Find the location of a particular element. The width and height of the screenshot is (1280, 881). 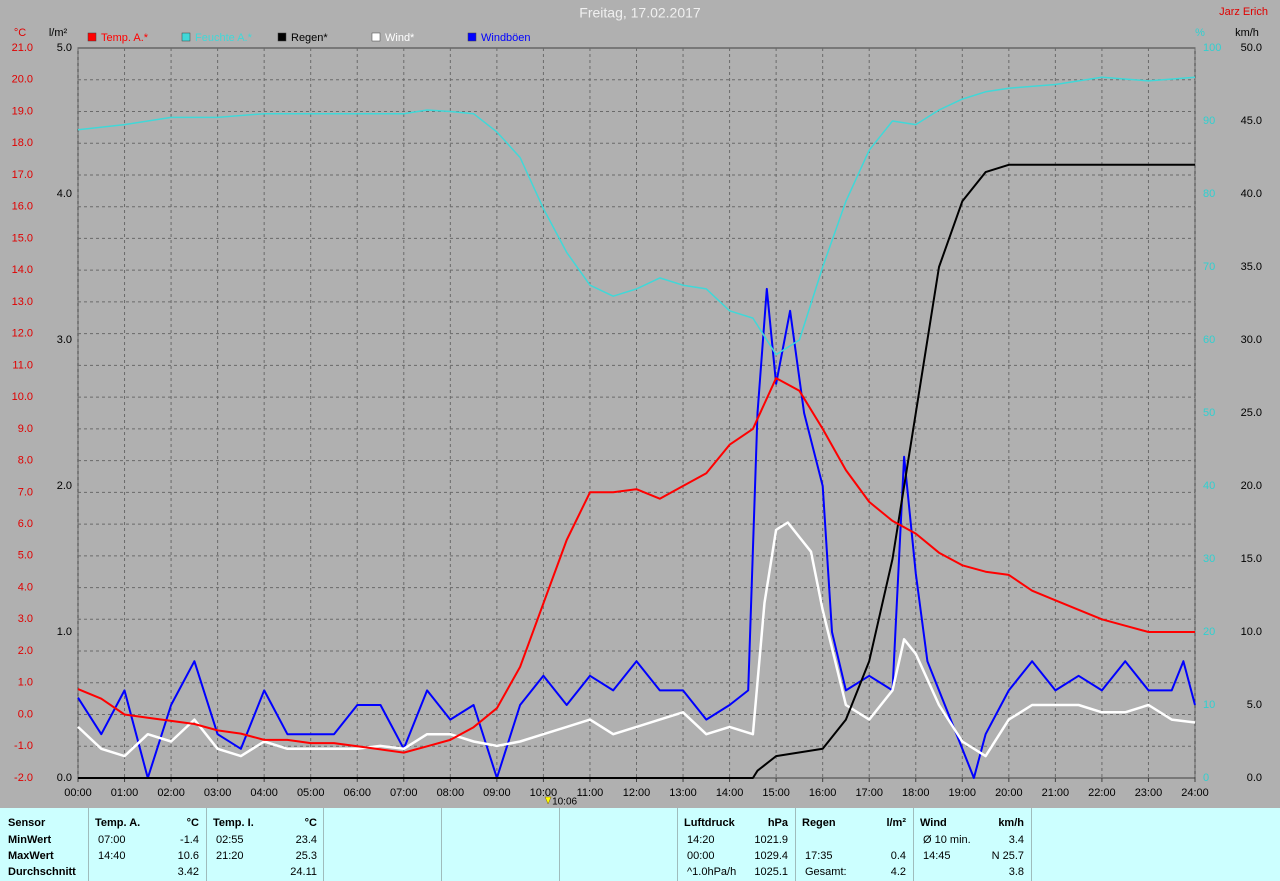

cell-label: 14:45 is located at coordinates (937, 856).